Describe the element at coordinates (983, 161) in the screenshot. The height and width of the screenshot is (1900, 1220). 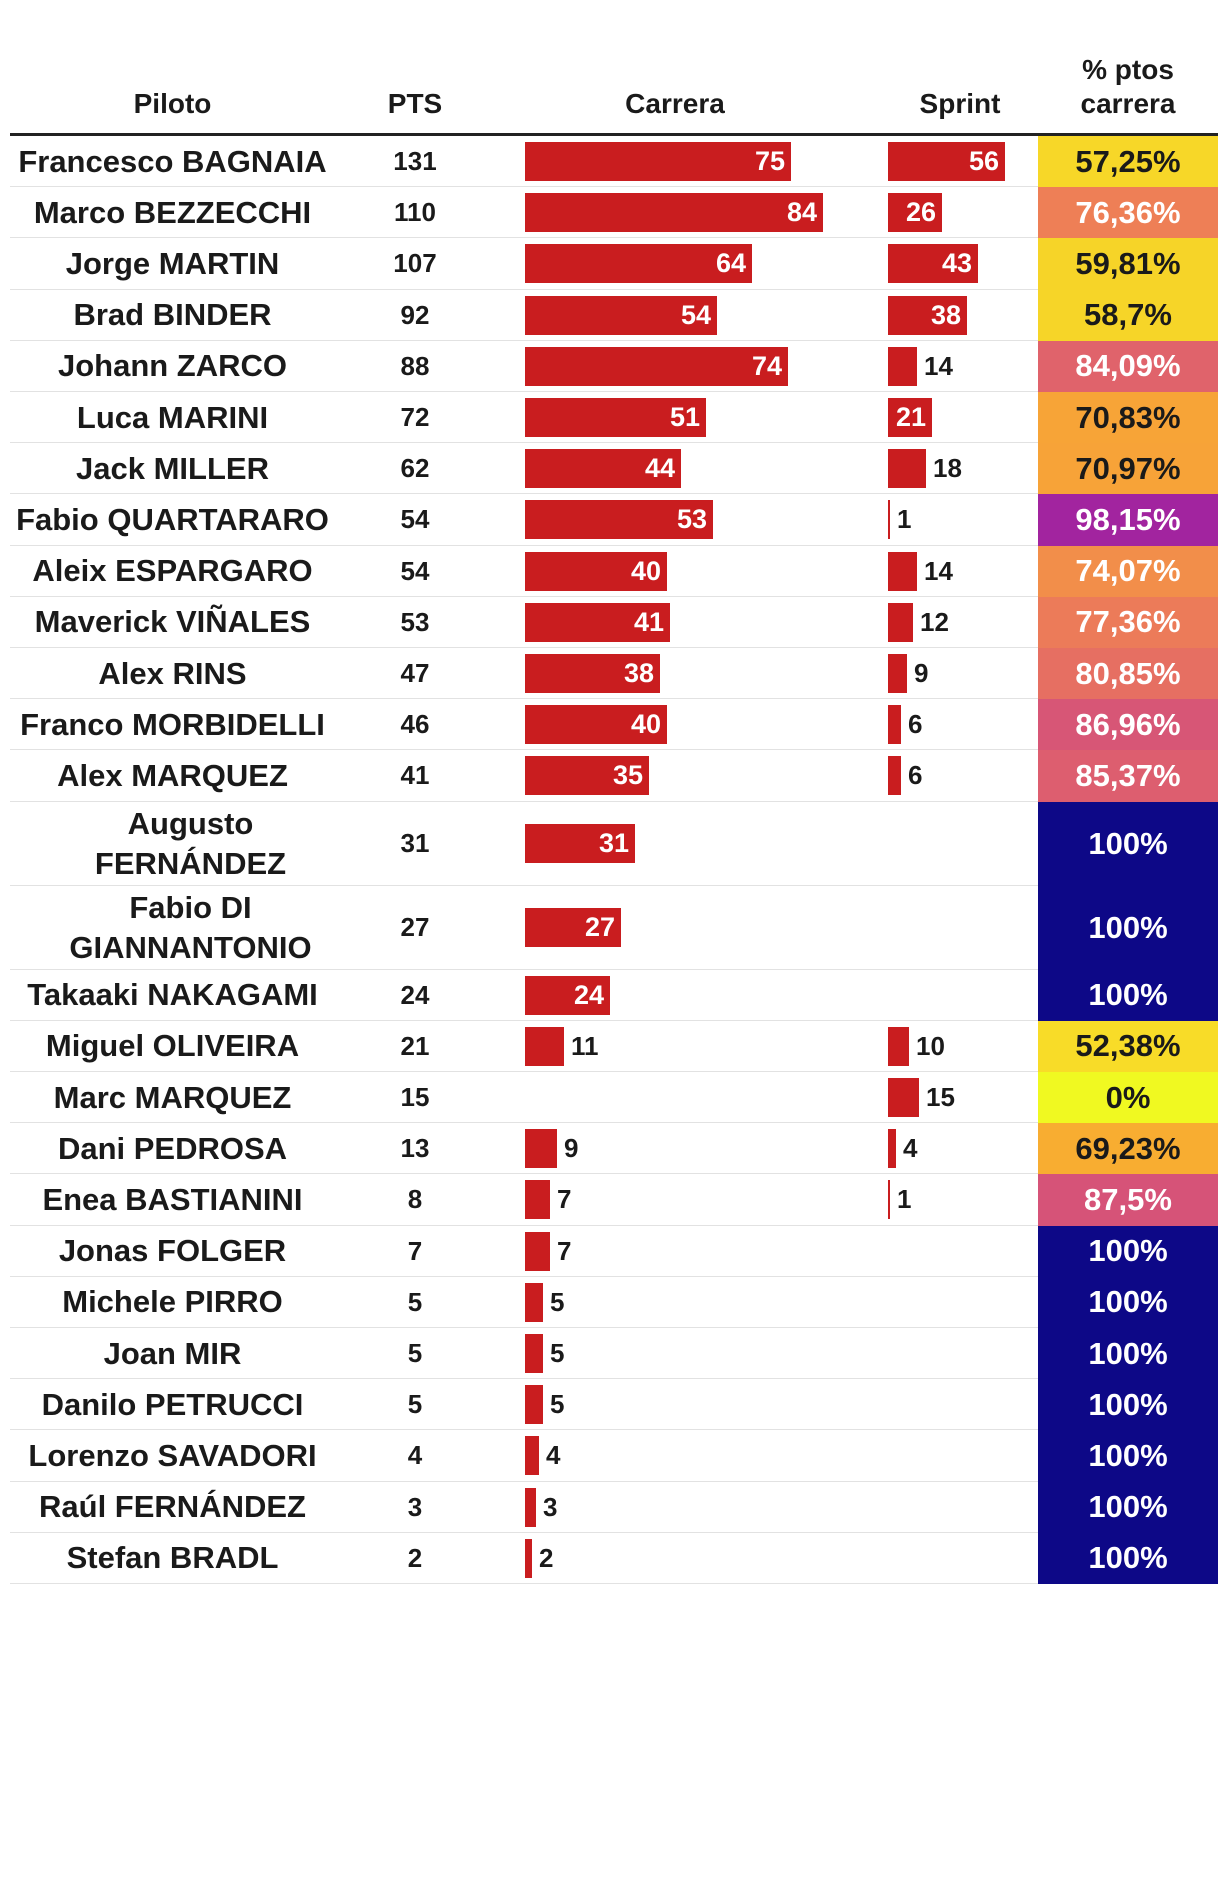
I see `sprint-value-label: 56` at that location.